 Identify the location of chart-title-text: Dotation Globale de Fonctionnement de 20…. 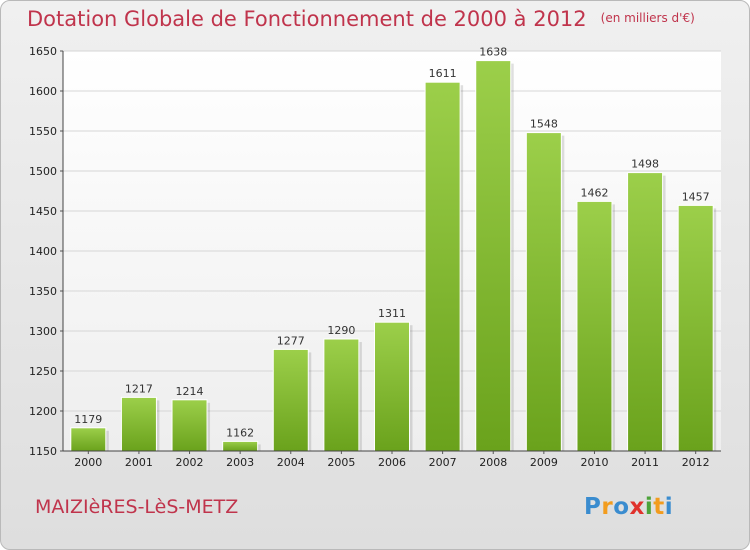
(307, 19).